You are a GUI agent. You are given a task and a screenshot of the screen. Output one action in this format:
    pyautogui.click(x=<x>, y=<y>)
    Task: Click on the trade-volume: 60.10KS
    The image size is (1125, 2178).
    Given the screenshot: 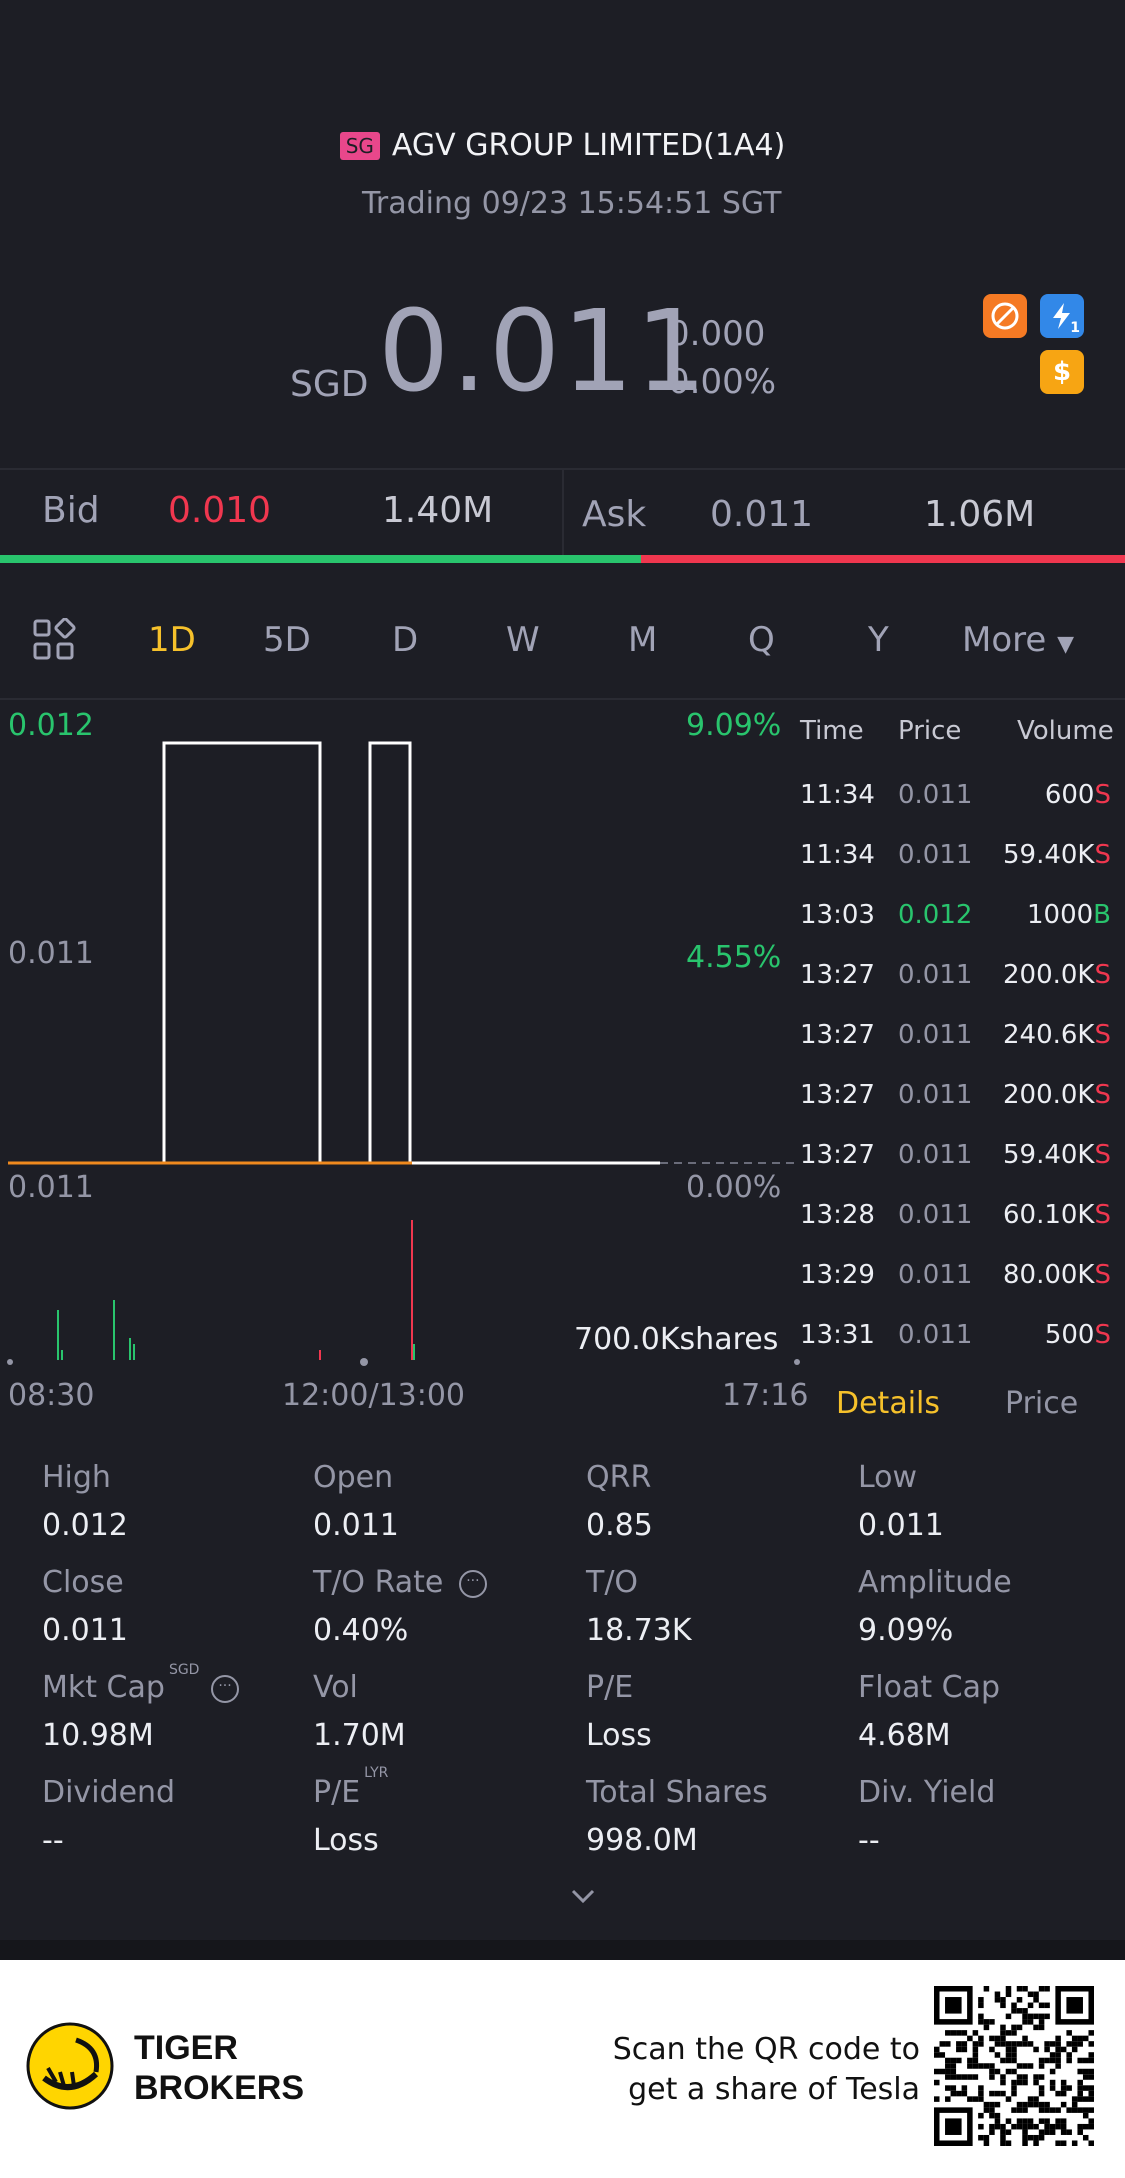 What is the action you would take?
    pyautogui.click(x=1057, y=1215)
    